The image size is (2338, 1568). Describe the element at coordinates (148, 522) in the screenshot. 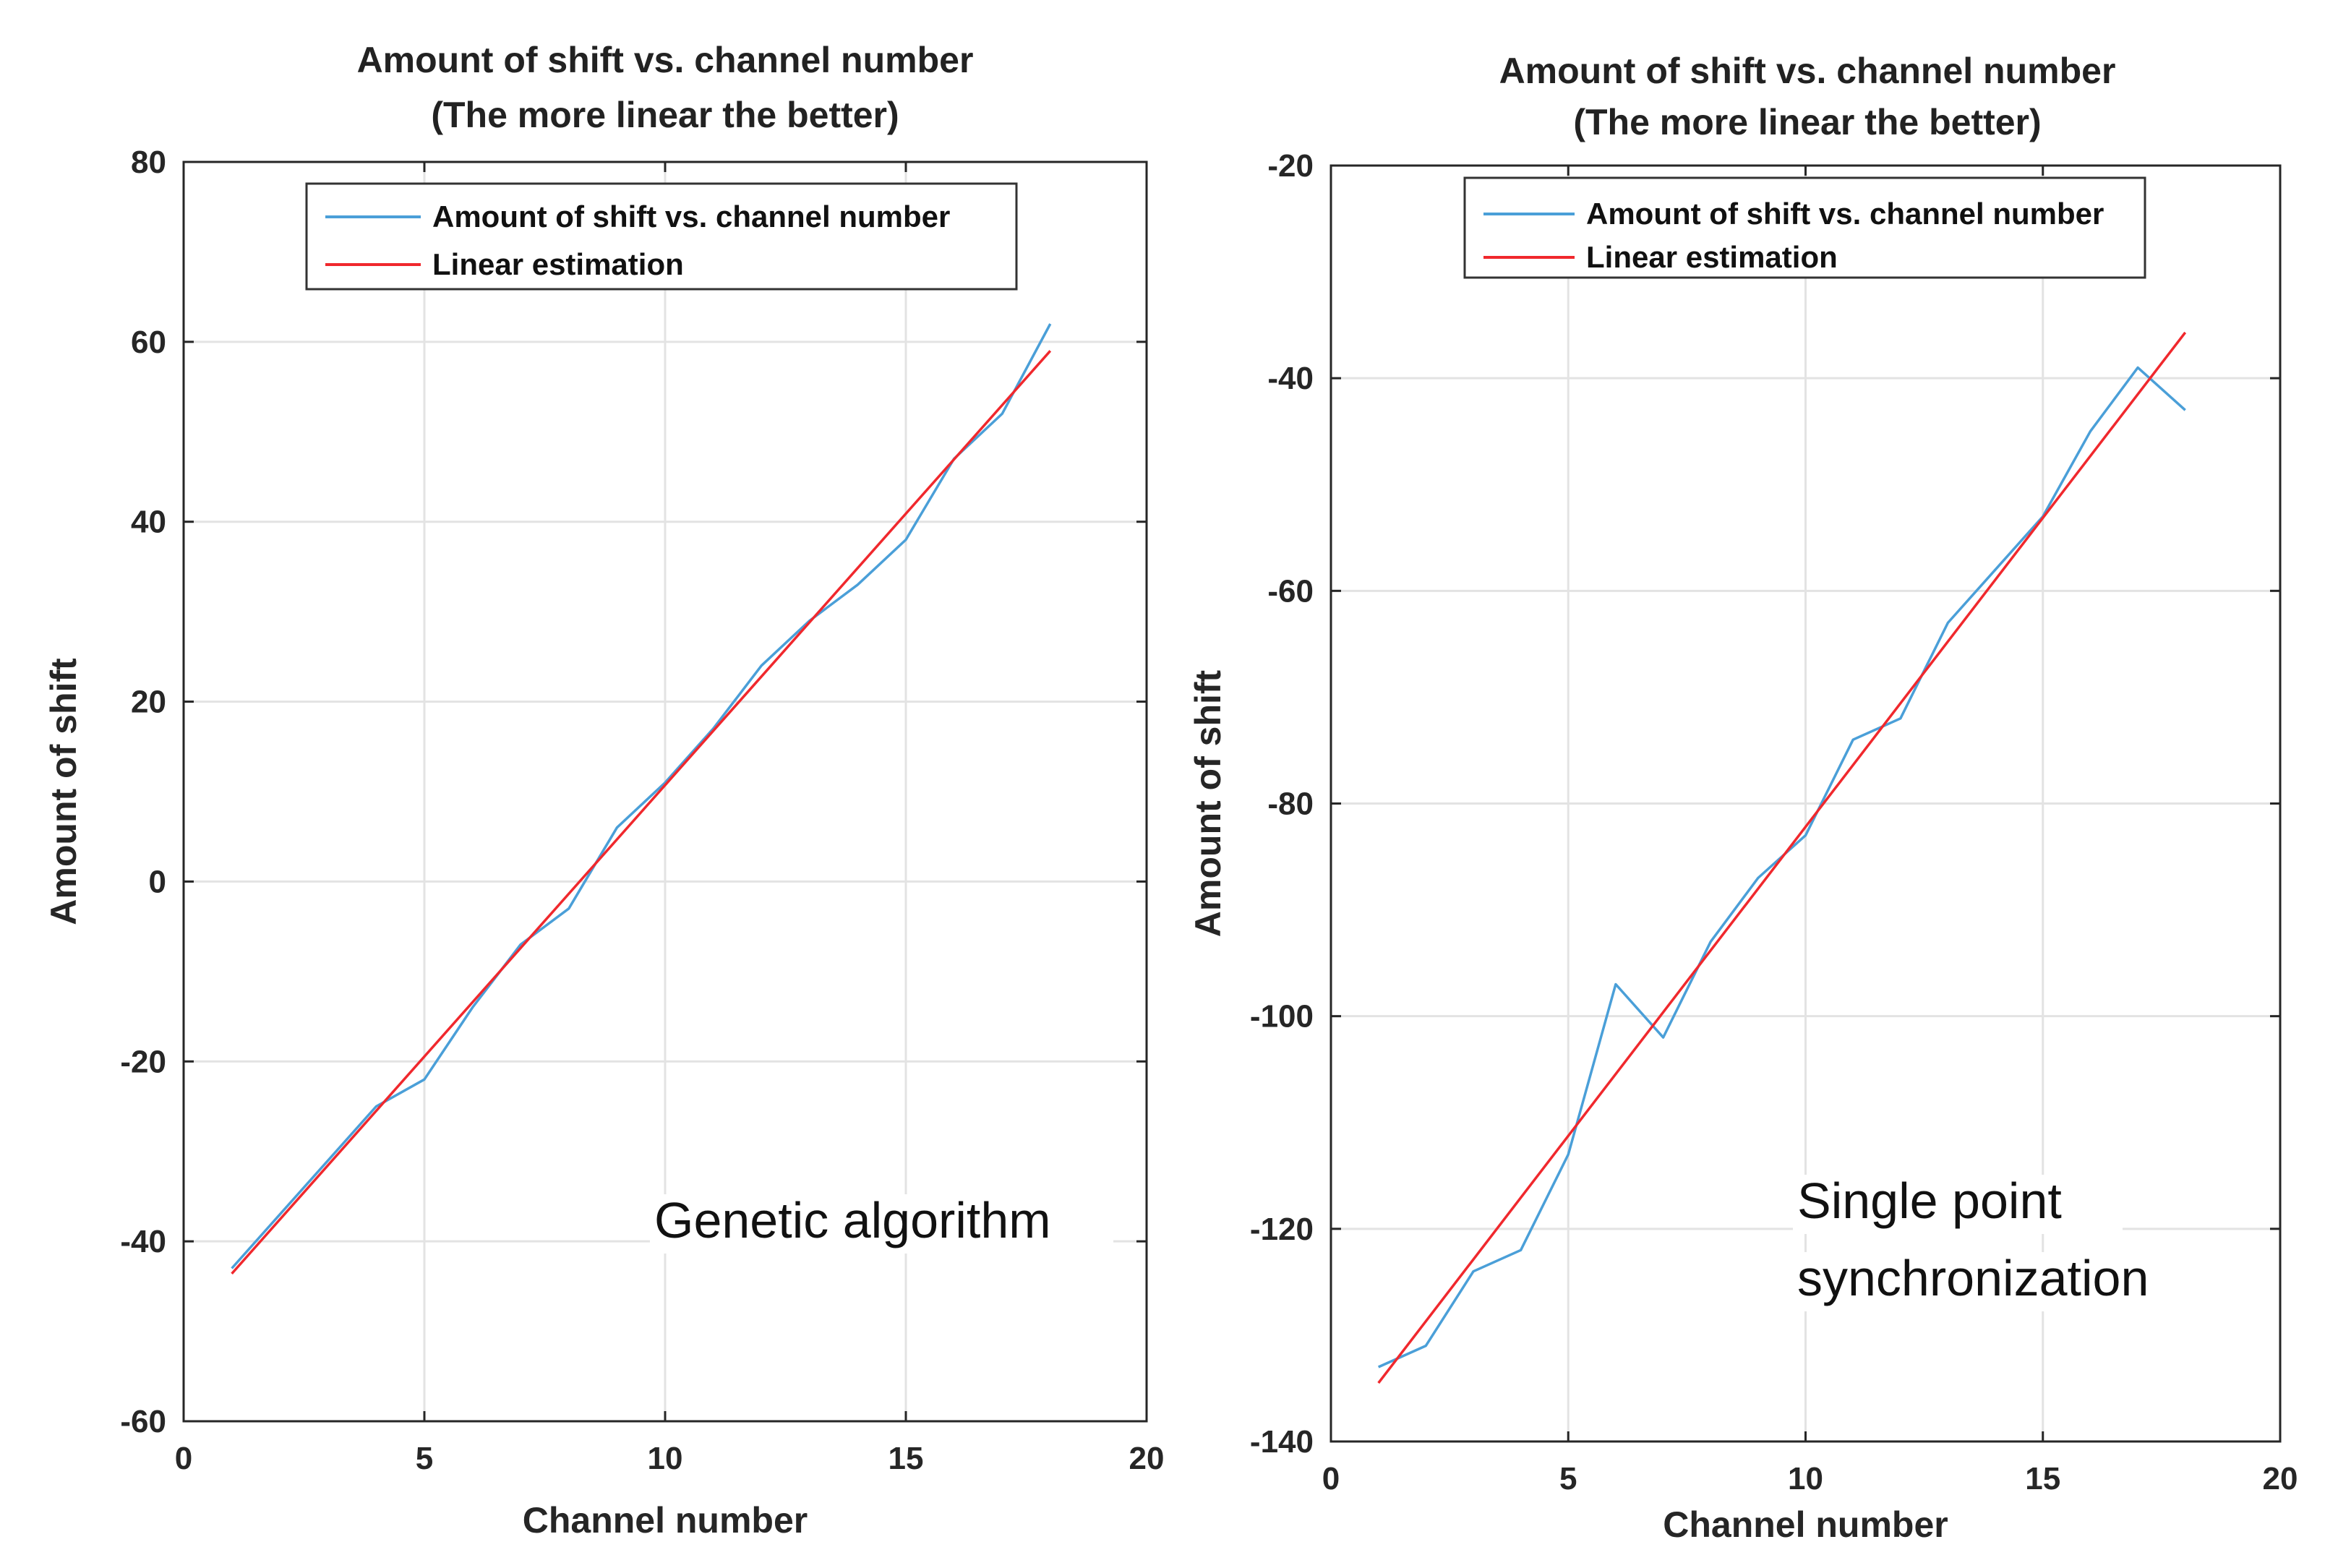

I see `y-tick-label: 40` at that location.